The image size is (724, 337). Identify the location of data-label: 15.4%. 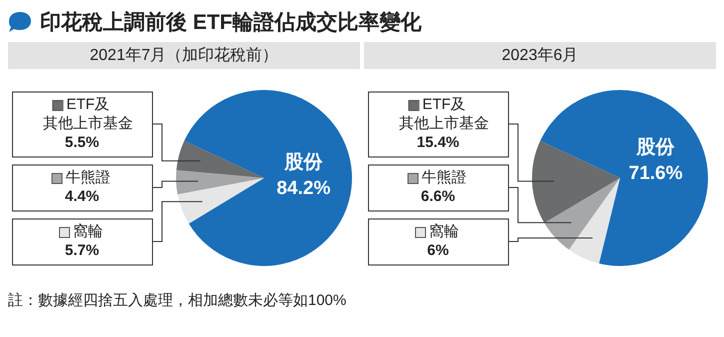
(438, 143).